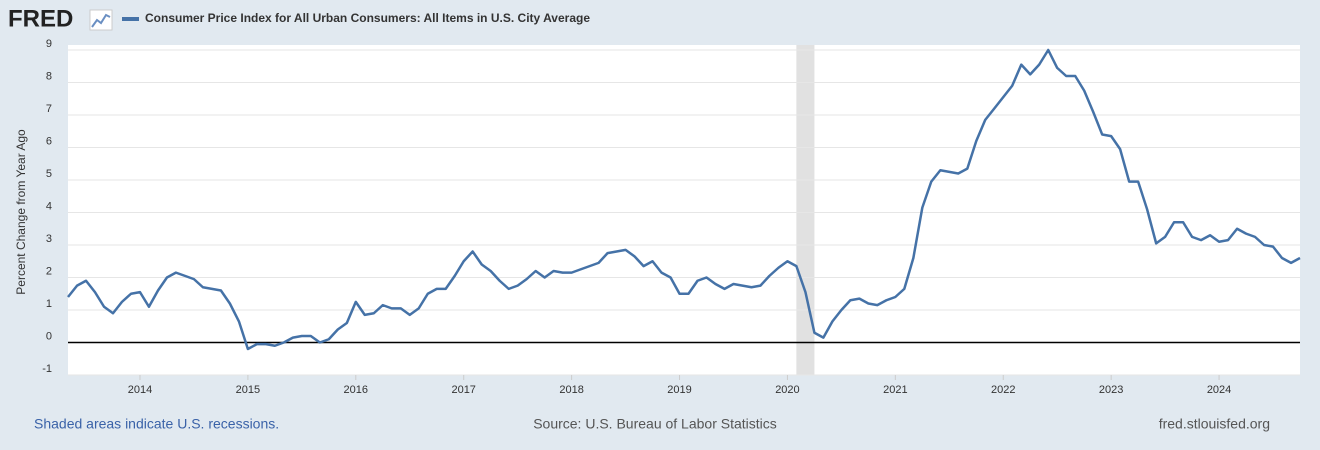 This screenshot has width=1320, height=450. I want to click on source: Source: U.S. Bureau of Labor Statistics, so click(655, 424).